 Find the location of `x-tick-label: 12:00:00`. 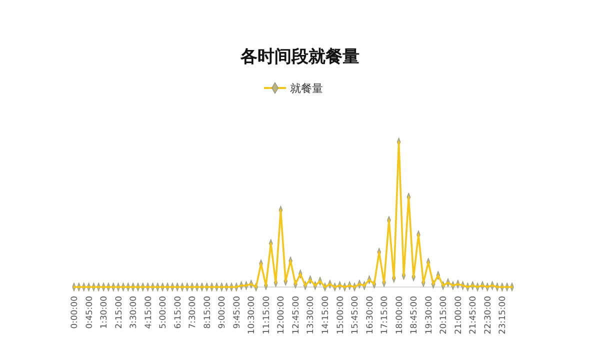

x-tick-label: 12:00:00 is located at coordinates (281, 315).